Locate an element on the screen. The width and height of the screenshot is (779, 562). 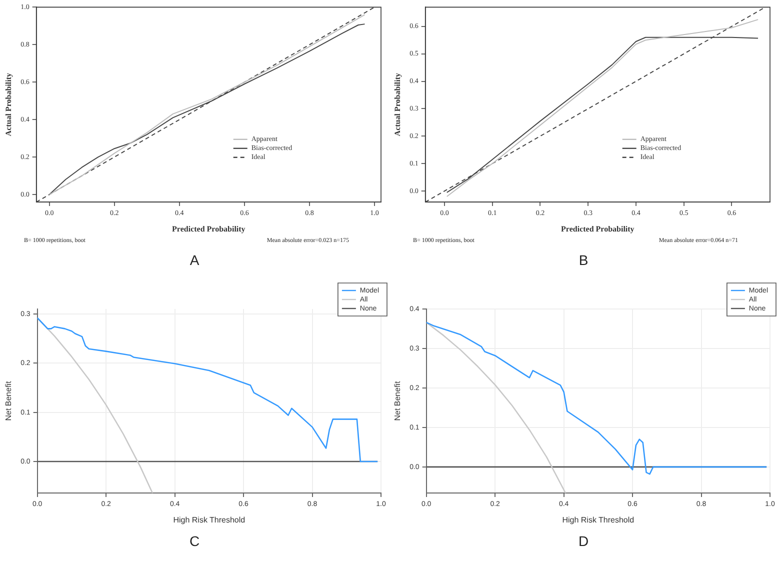
text: C is located at coordinates (194, 541).